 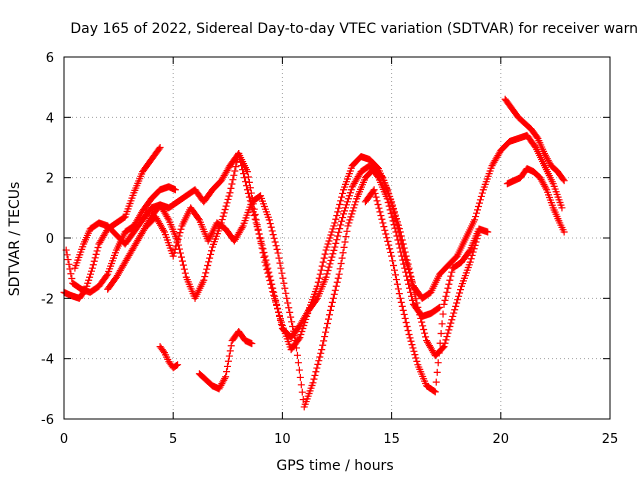 What do you see at coordinates (47, 360) in the screenshot?
I see `y-tick-label: -4` at bounding box center [47, 360].